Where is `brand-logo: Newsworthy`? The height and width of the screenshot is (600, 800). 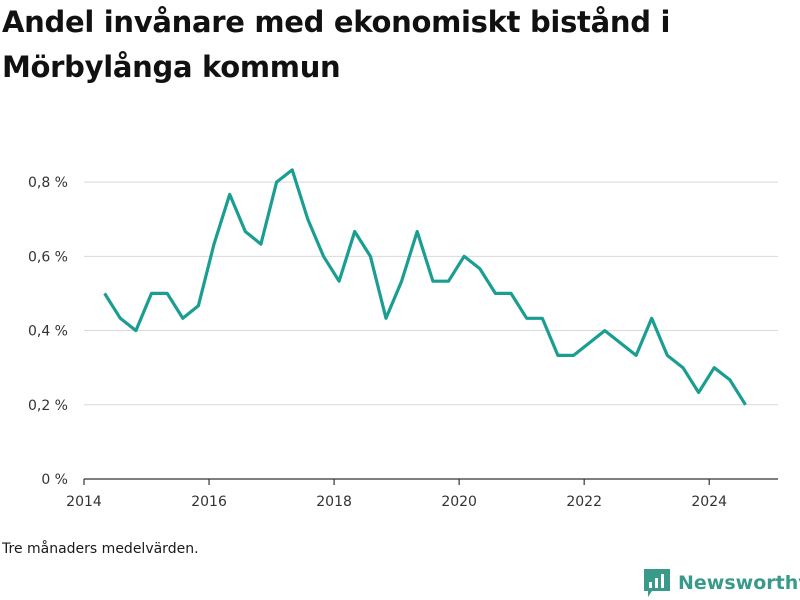 brand-logo: Newsworthy is located at coordinates (722, 583).